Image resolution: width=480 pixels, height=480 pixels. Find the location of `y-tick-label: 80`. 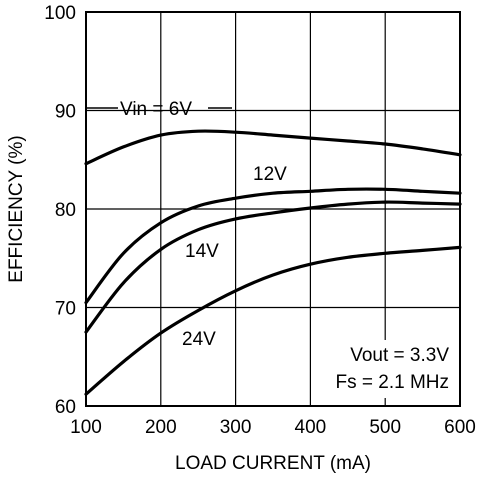

y-tick-label: 80 is located at coordinates (65, 210).